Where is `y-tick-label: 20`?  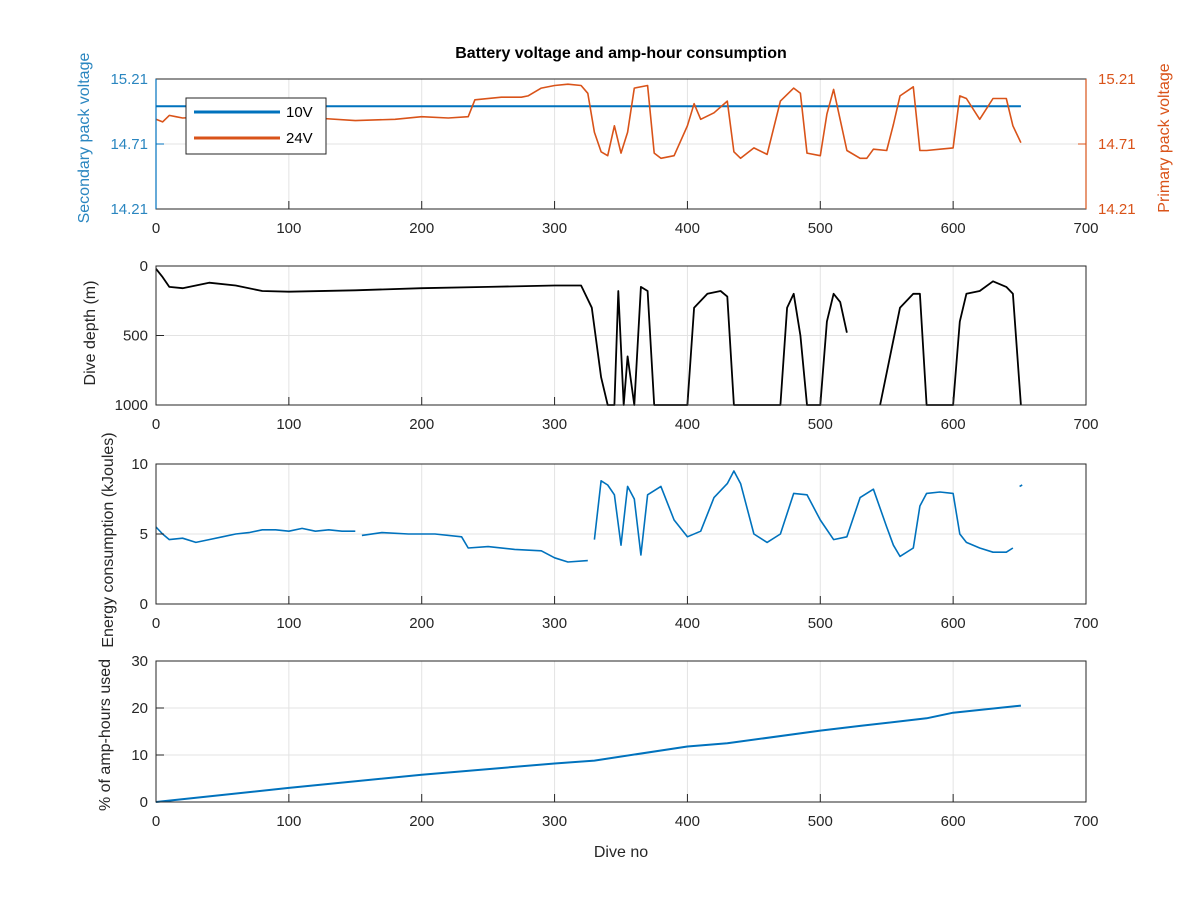
y-tick-label: 20 is located at coordinates (139, 708).